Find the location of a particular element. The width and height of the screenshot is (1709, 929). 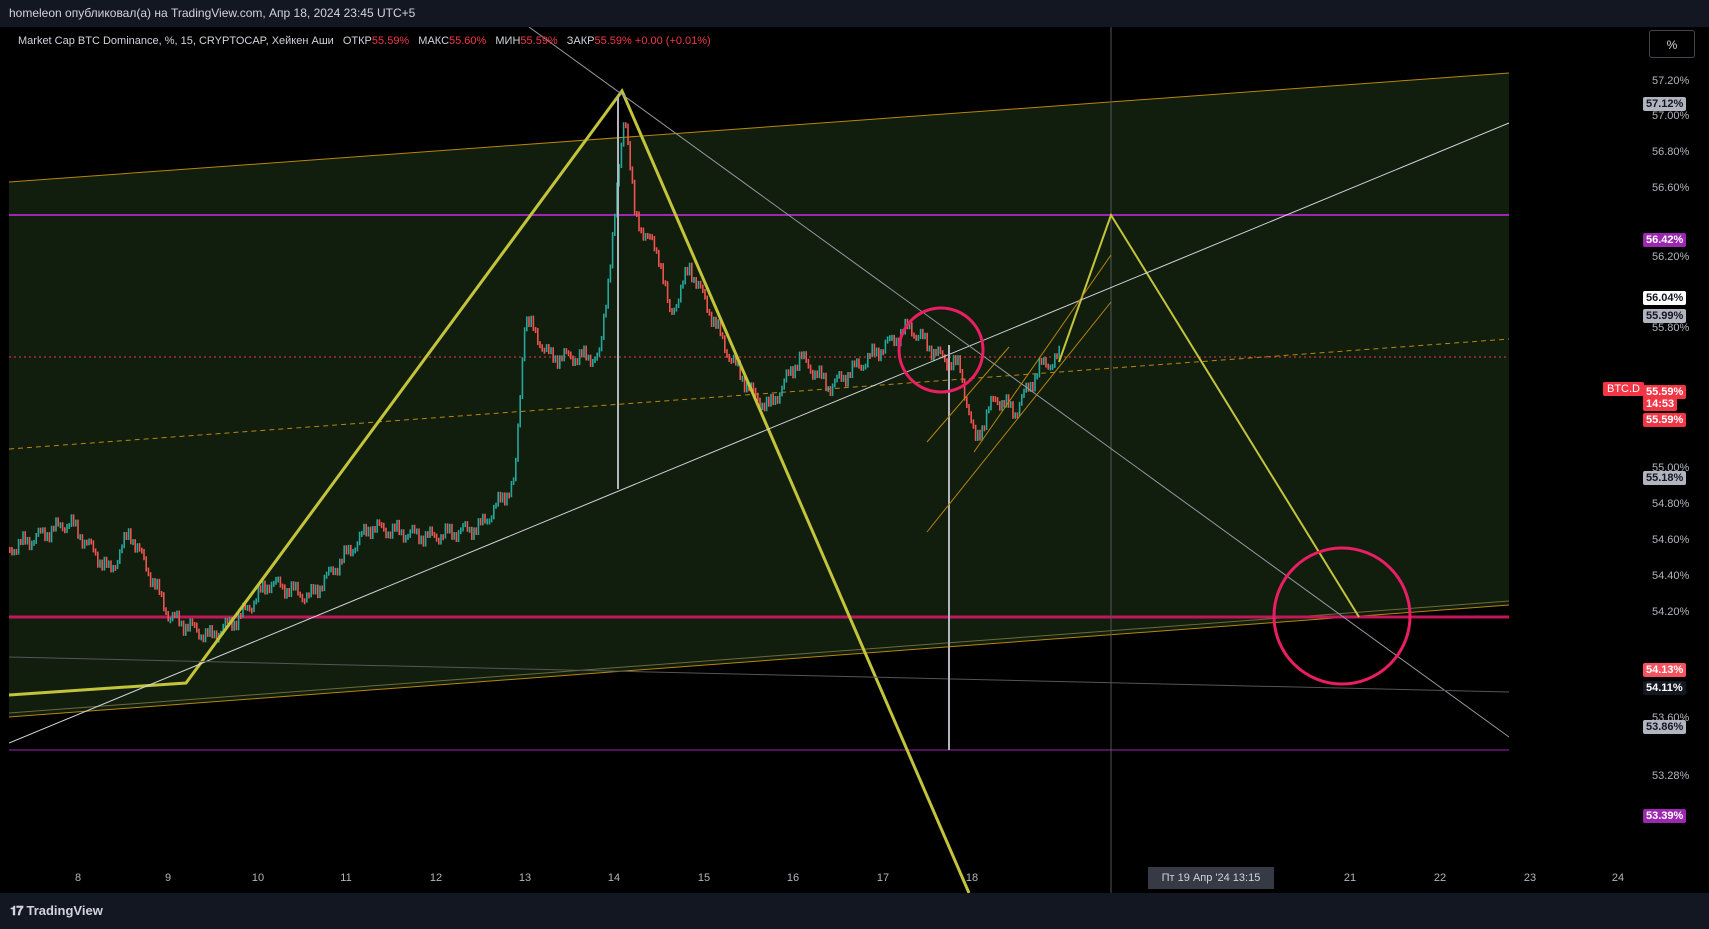

flag-lower is located at coordinates (1019, 417).